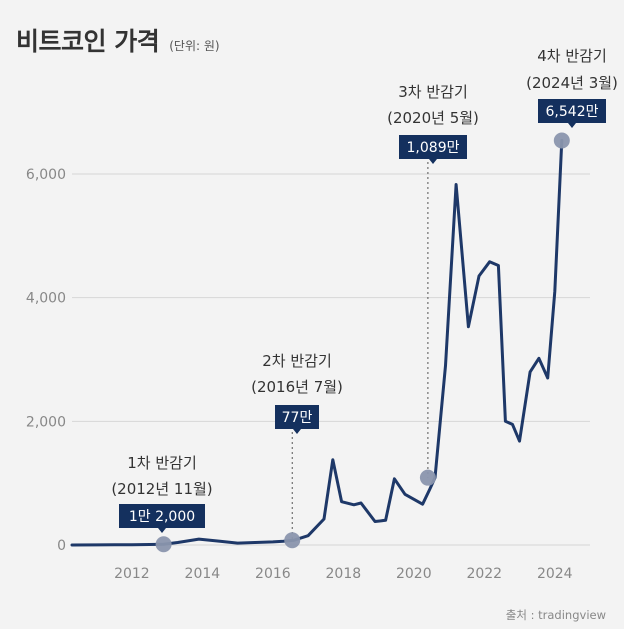 This screenshot has width=624, height=629. What do you see at coordinates (194, 46) in the screenshot?
I see `unit-label: (단위: 원)` at bounding box center [194, 46].